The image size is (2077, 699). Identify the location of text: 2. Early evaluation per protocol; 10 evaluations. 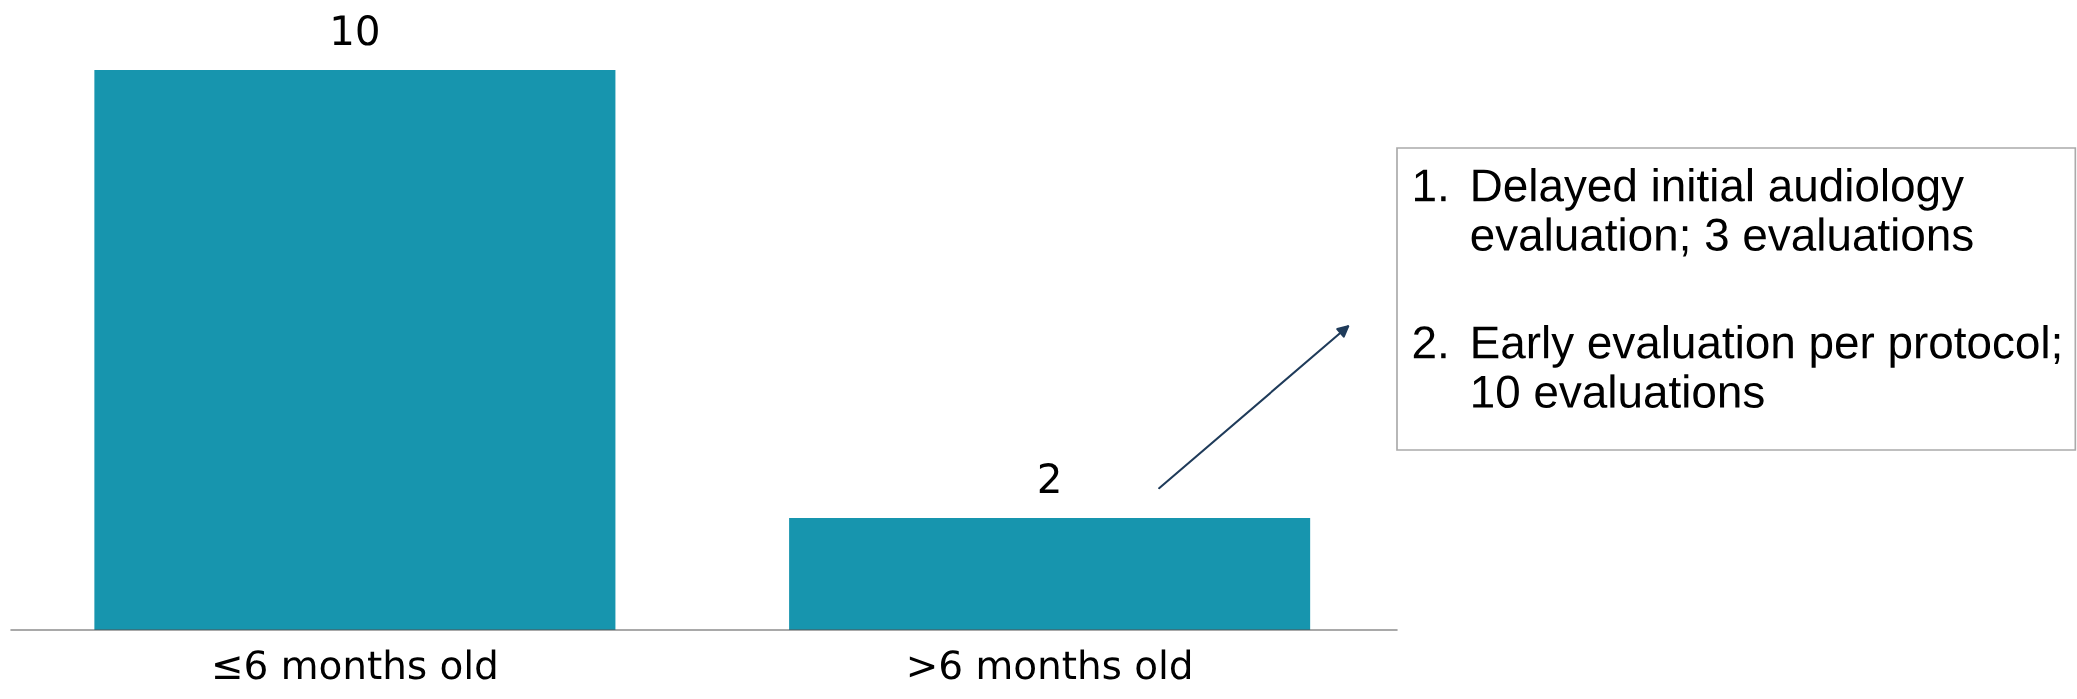
(1736, 367).